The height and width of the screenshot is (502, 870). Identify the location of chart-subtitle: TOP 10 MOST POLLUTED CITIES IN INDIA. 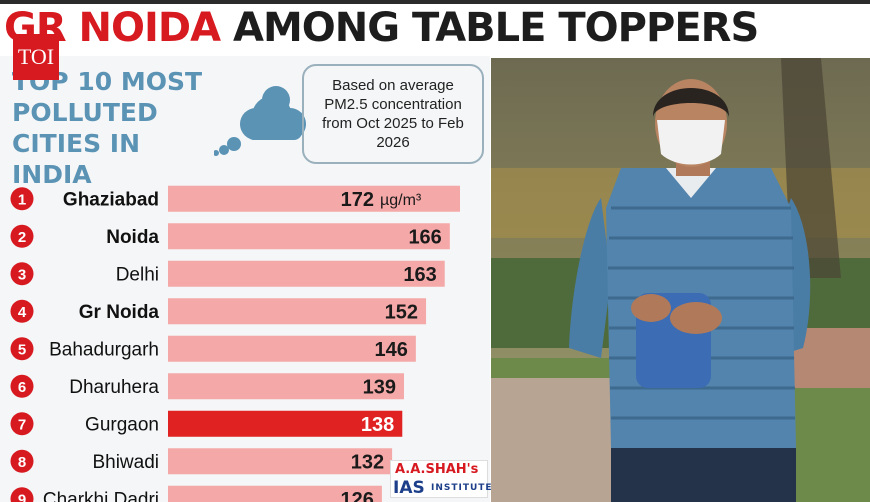
(107, 128).